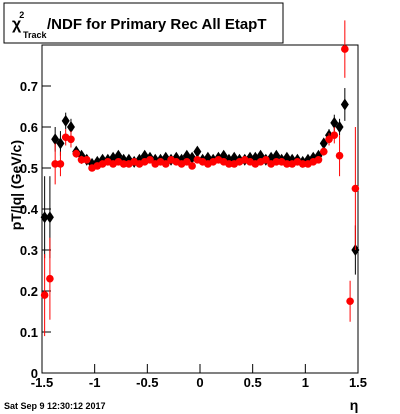 The image size is (400, 414). What do you see at coordinates (29, 291) in the screenshot?
I see `y-tick-label: 0.2` at bounding box center [29, 291].